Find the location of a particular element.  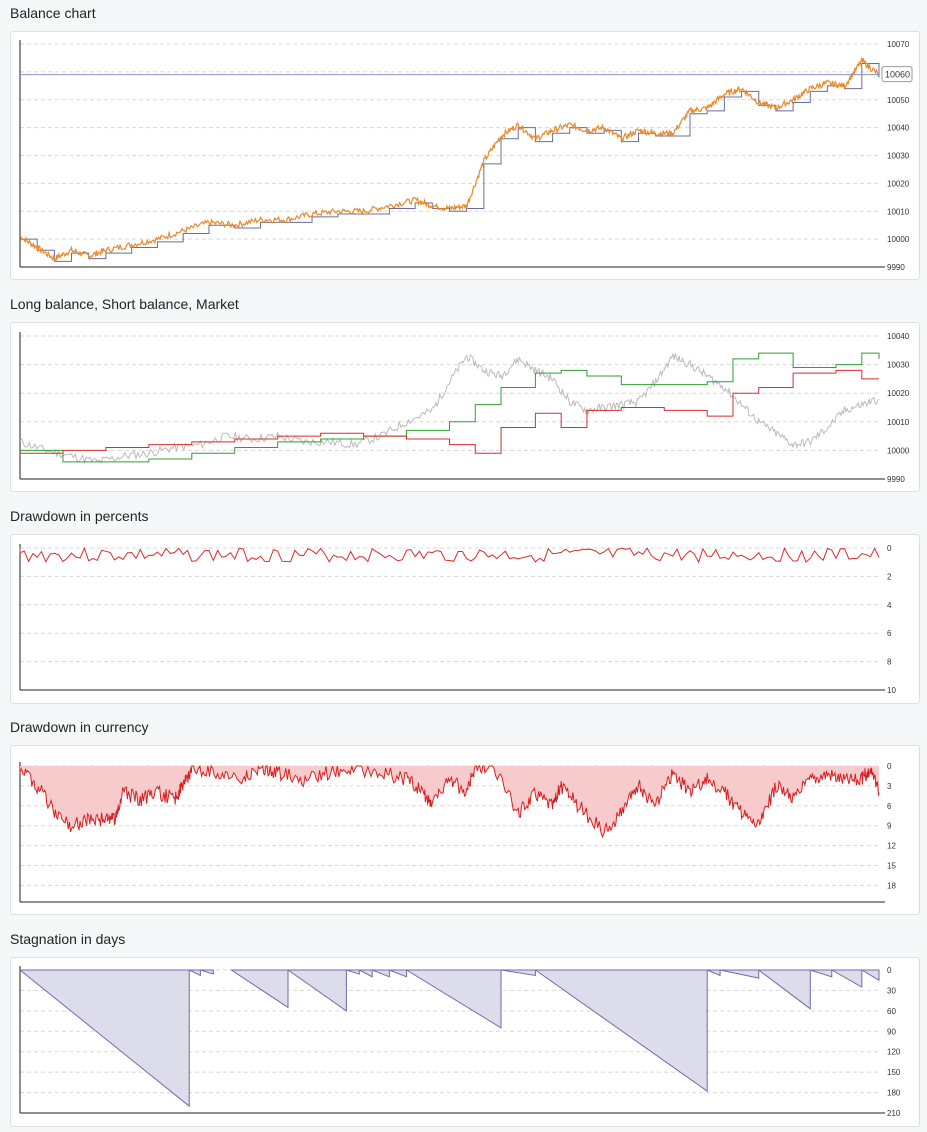

y-tick-label: 10 is located at coordinates (891, 690).